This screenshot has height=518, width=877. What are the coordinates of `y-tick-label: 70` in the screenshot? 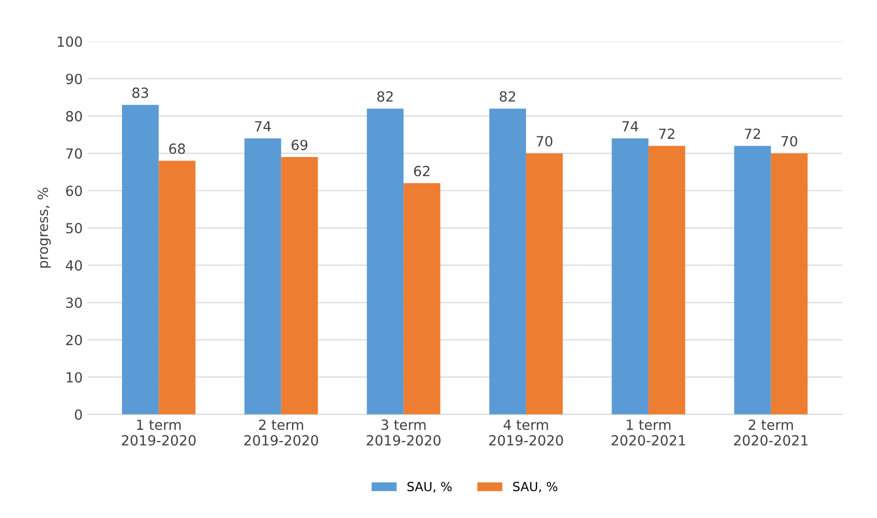 It's located at (74, 153).